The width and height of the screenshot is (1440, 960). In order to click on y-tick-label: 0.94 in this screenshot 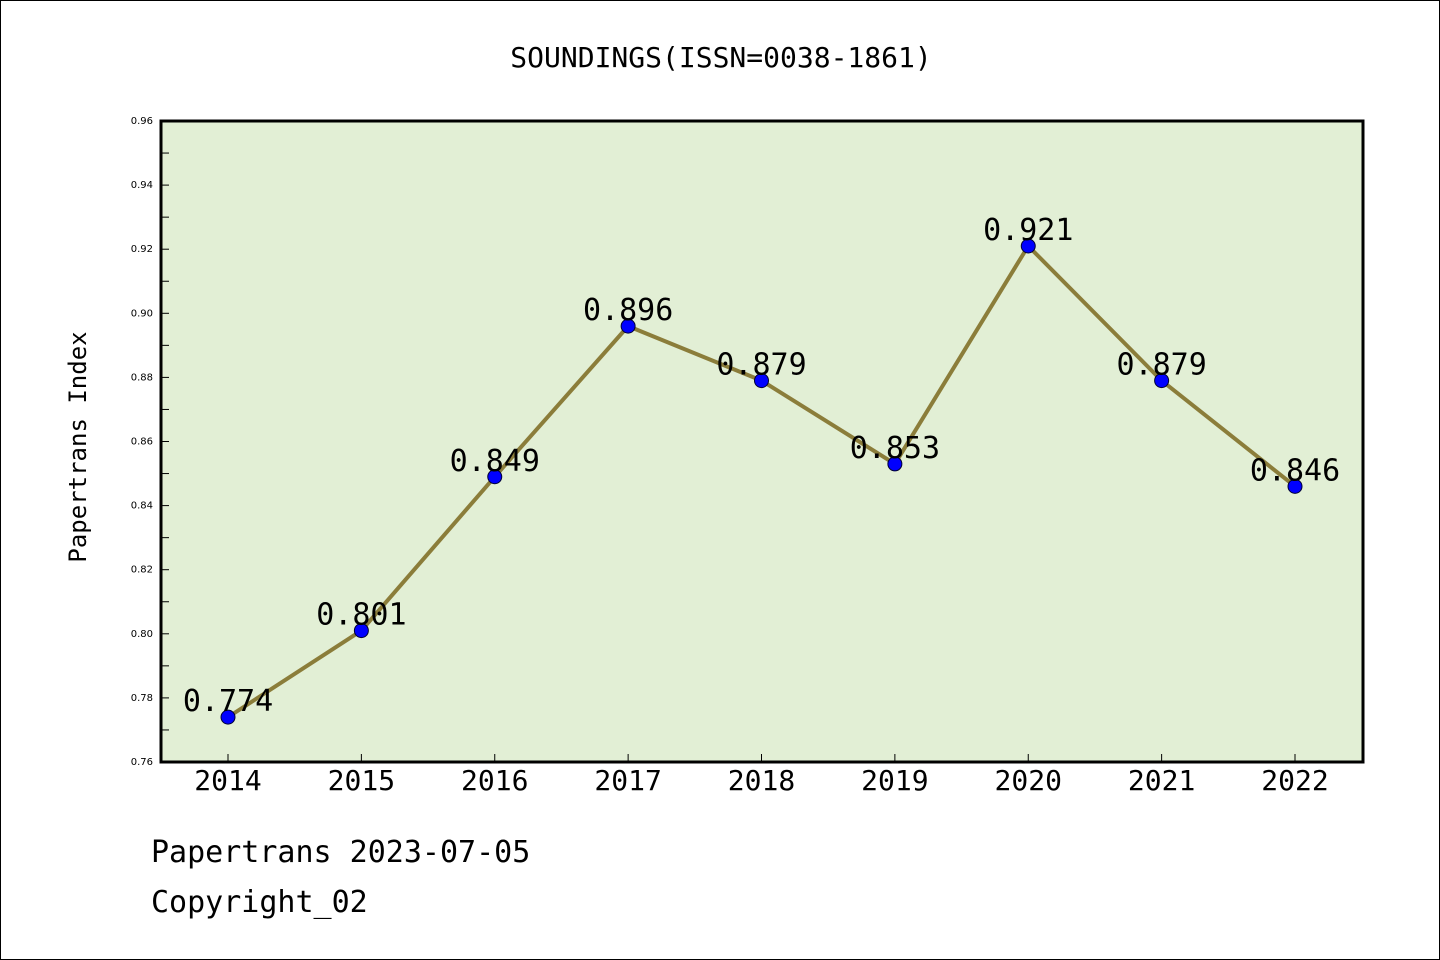, I will do `click(142, 185)`.